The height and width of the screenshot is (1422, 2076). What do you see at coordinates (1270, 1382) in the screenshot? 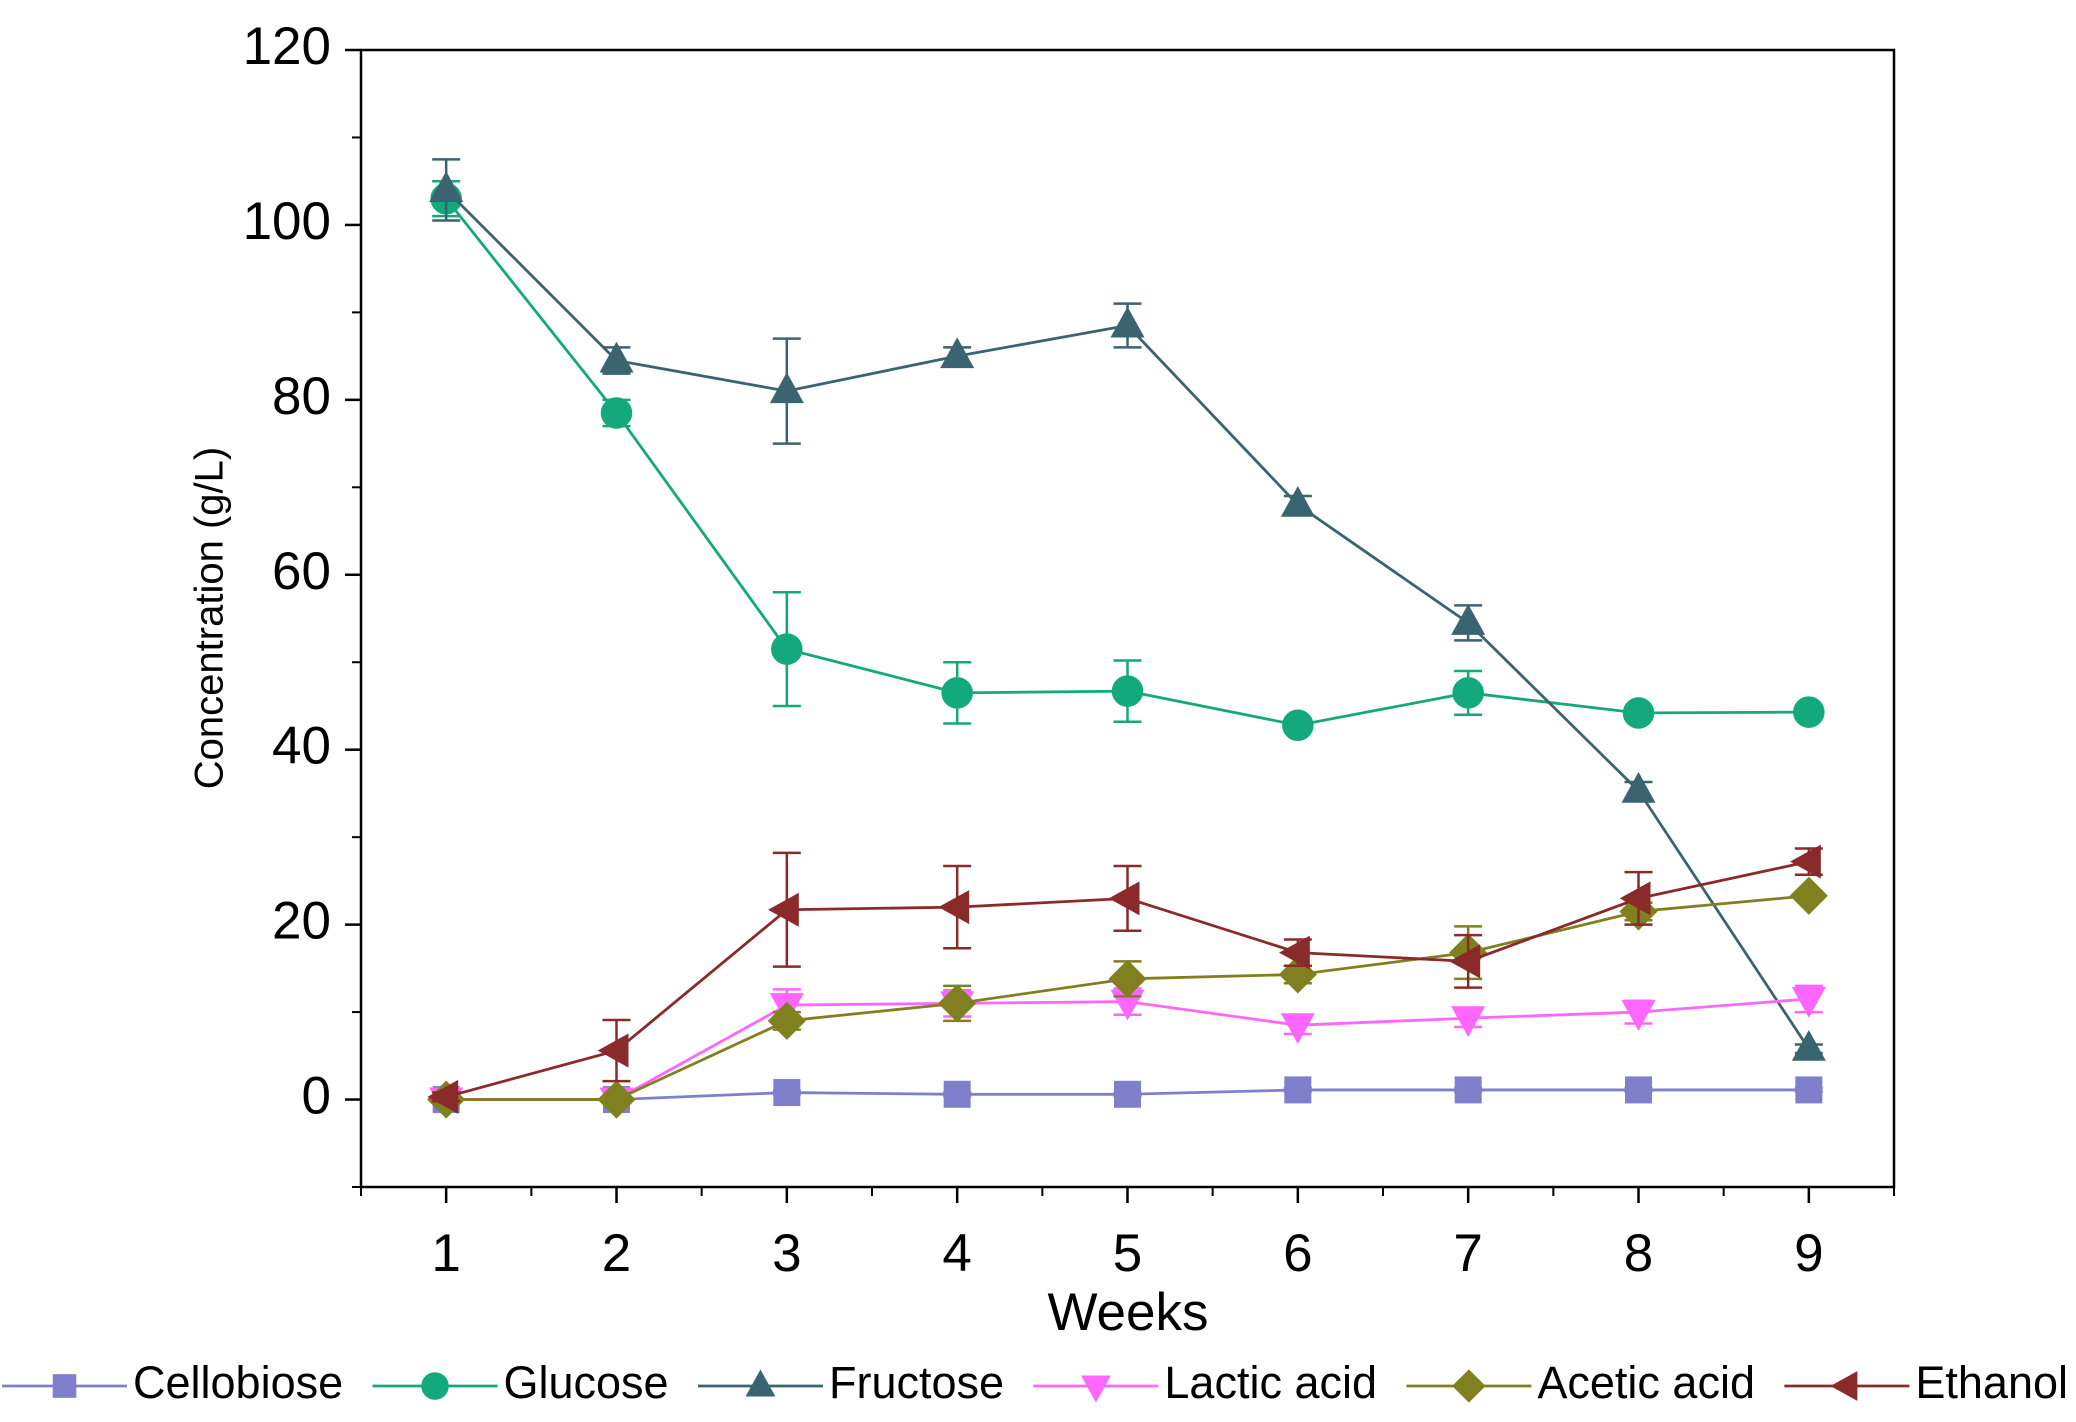
I see `legend-label: Lactic acid` at bounding box center [1270, 1382].